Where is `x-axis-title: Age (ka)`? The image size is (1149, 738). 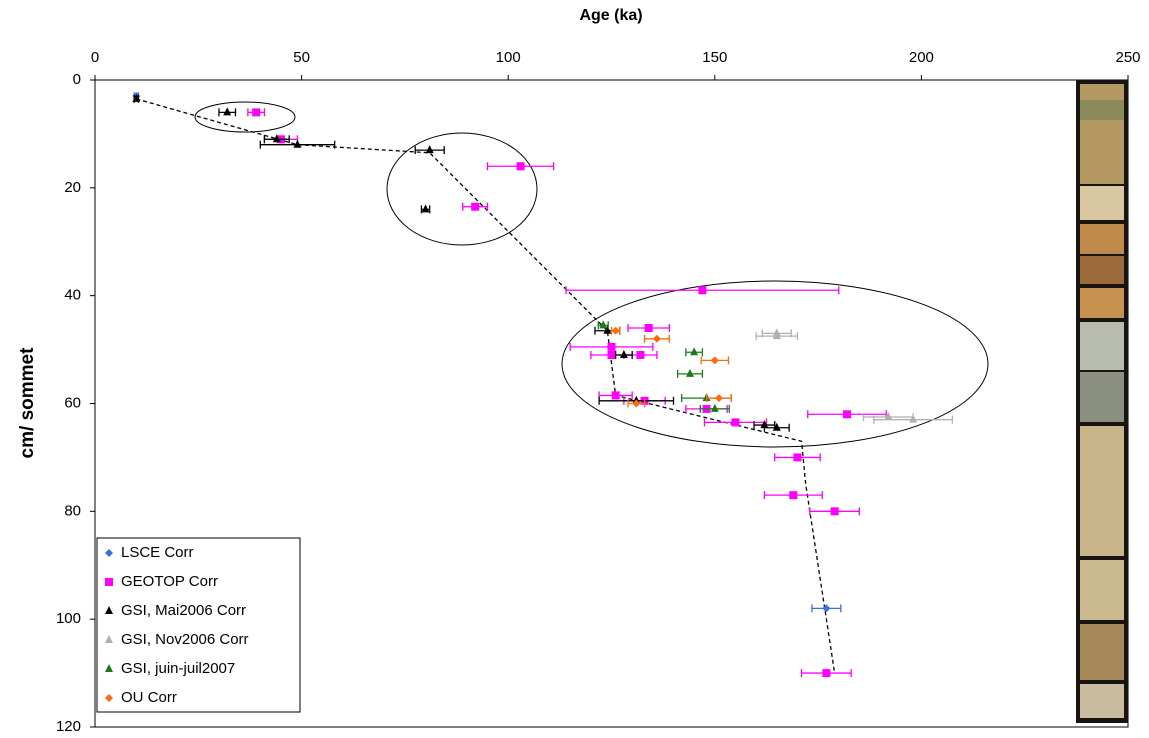
x-axis-title: Age (ka) is located at coordinates (610, 15).